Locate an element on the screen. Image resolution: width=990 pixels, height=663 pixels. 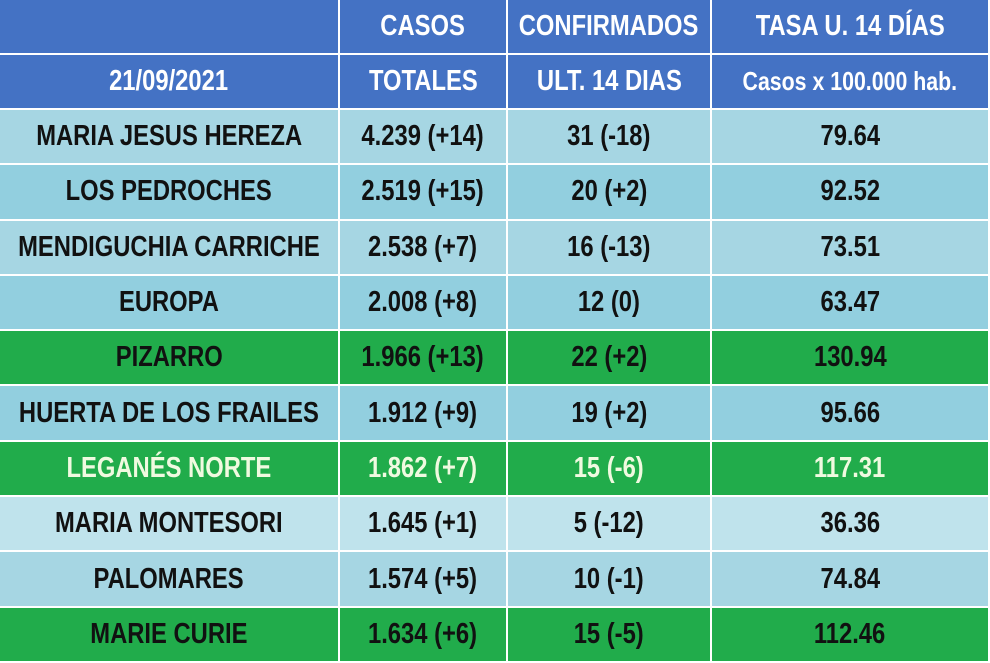
data-cell-text: 63.47 is located at coordinates (850, 302).